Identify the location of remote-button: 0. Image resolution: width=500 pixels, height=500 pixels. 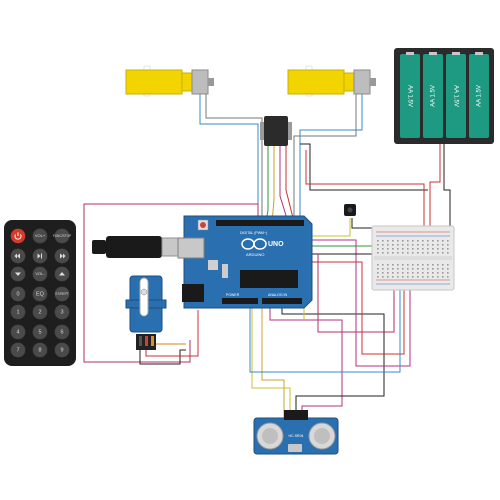
(18, 294).